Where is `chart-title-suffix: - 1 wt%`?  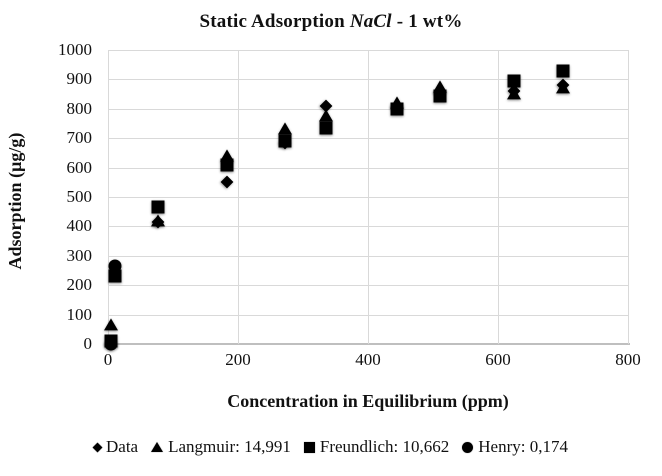
chart-title-suffix: - 1 wt% is located at coordinates (427, 21).